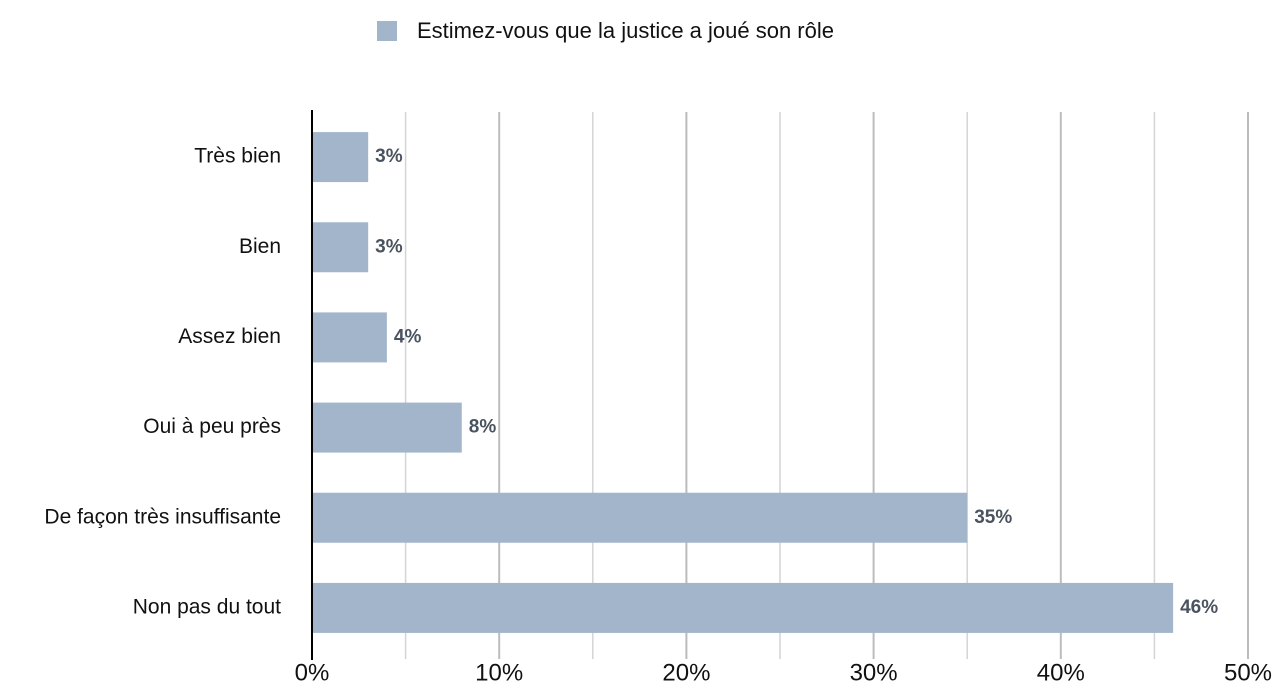 The width and height of the screenshot is (1276, 693). I want to click on x-tick-label: 30%, so click(874, 672).